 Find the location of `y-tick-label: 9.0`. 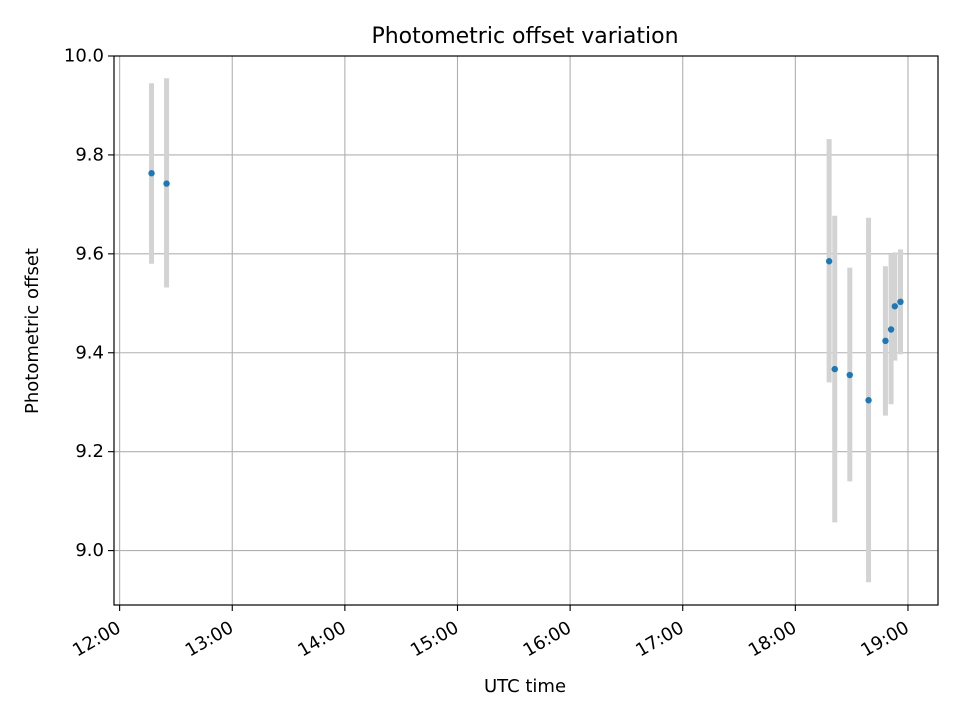

y-tick-label: 9.0 is located at coordinates (89, 550).